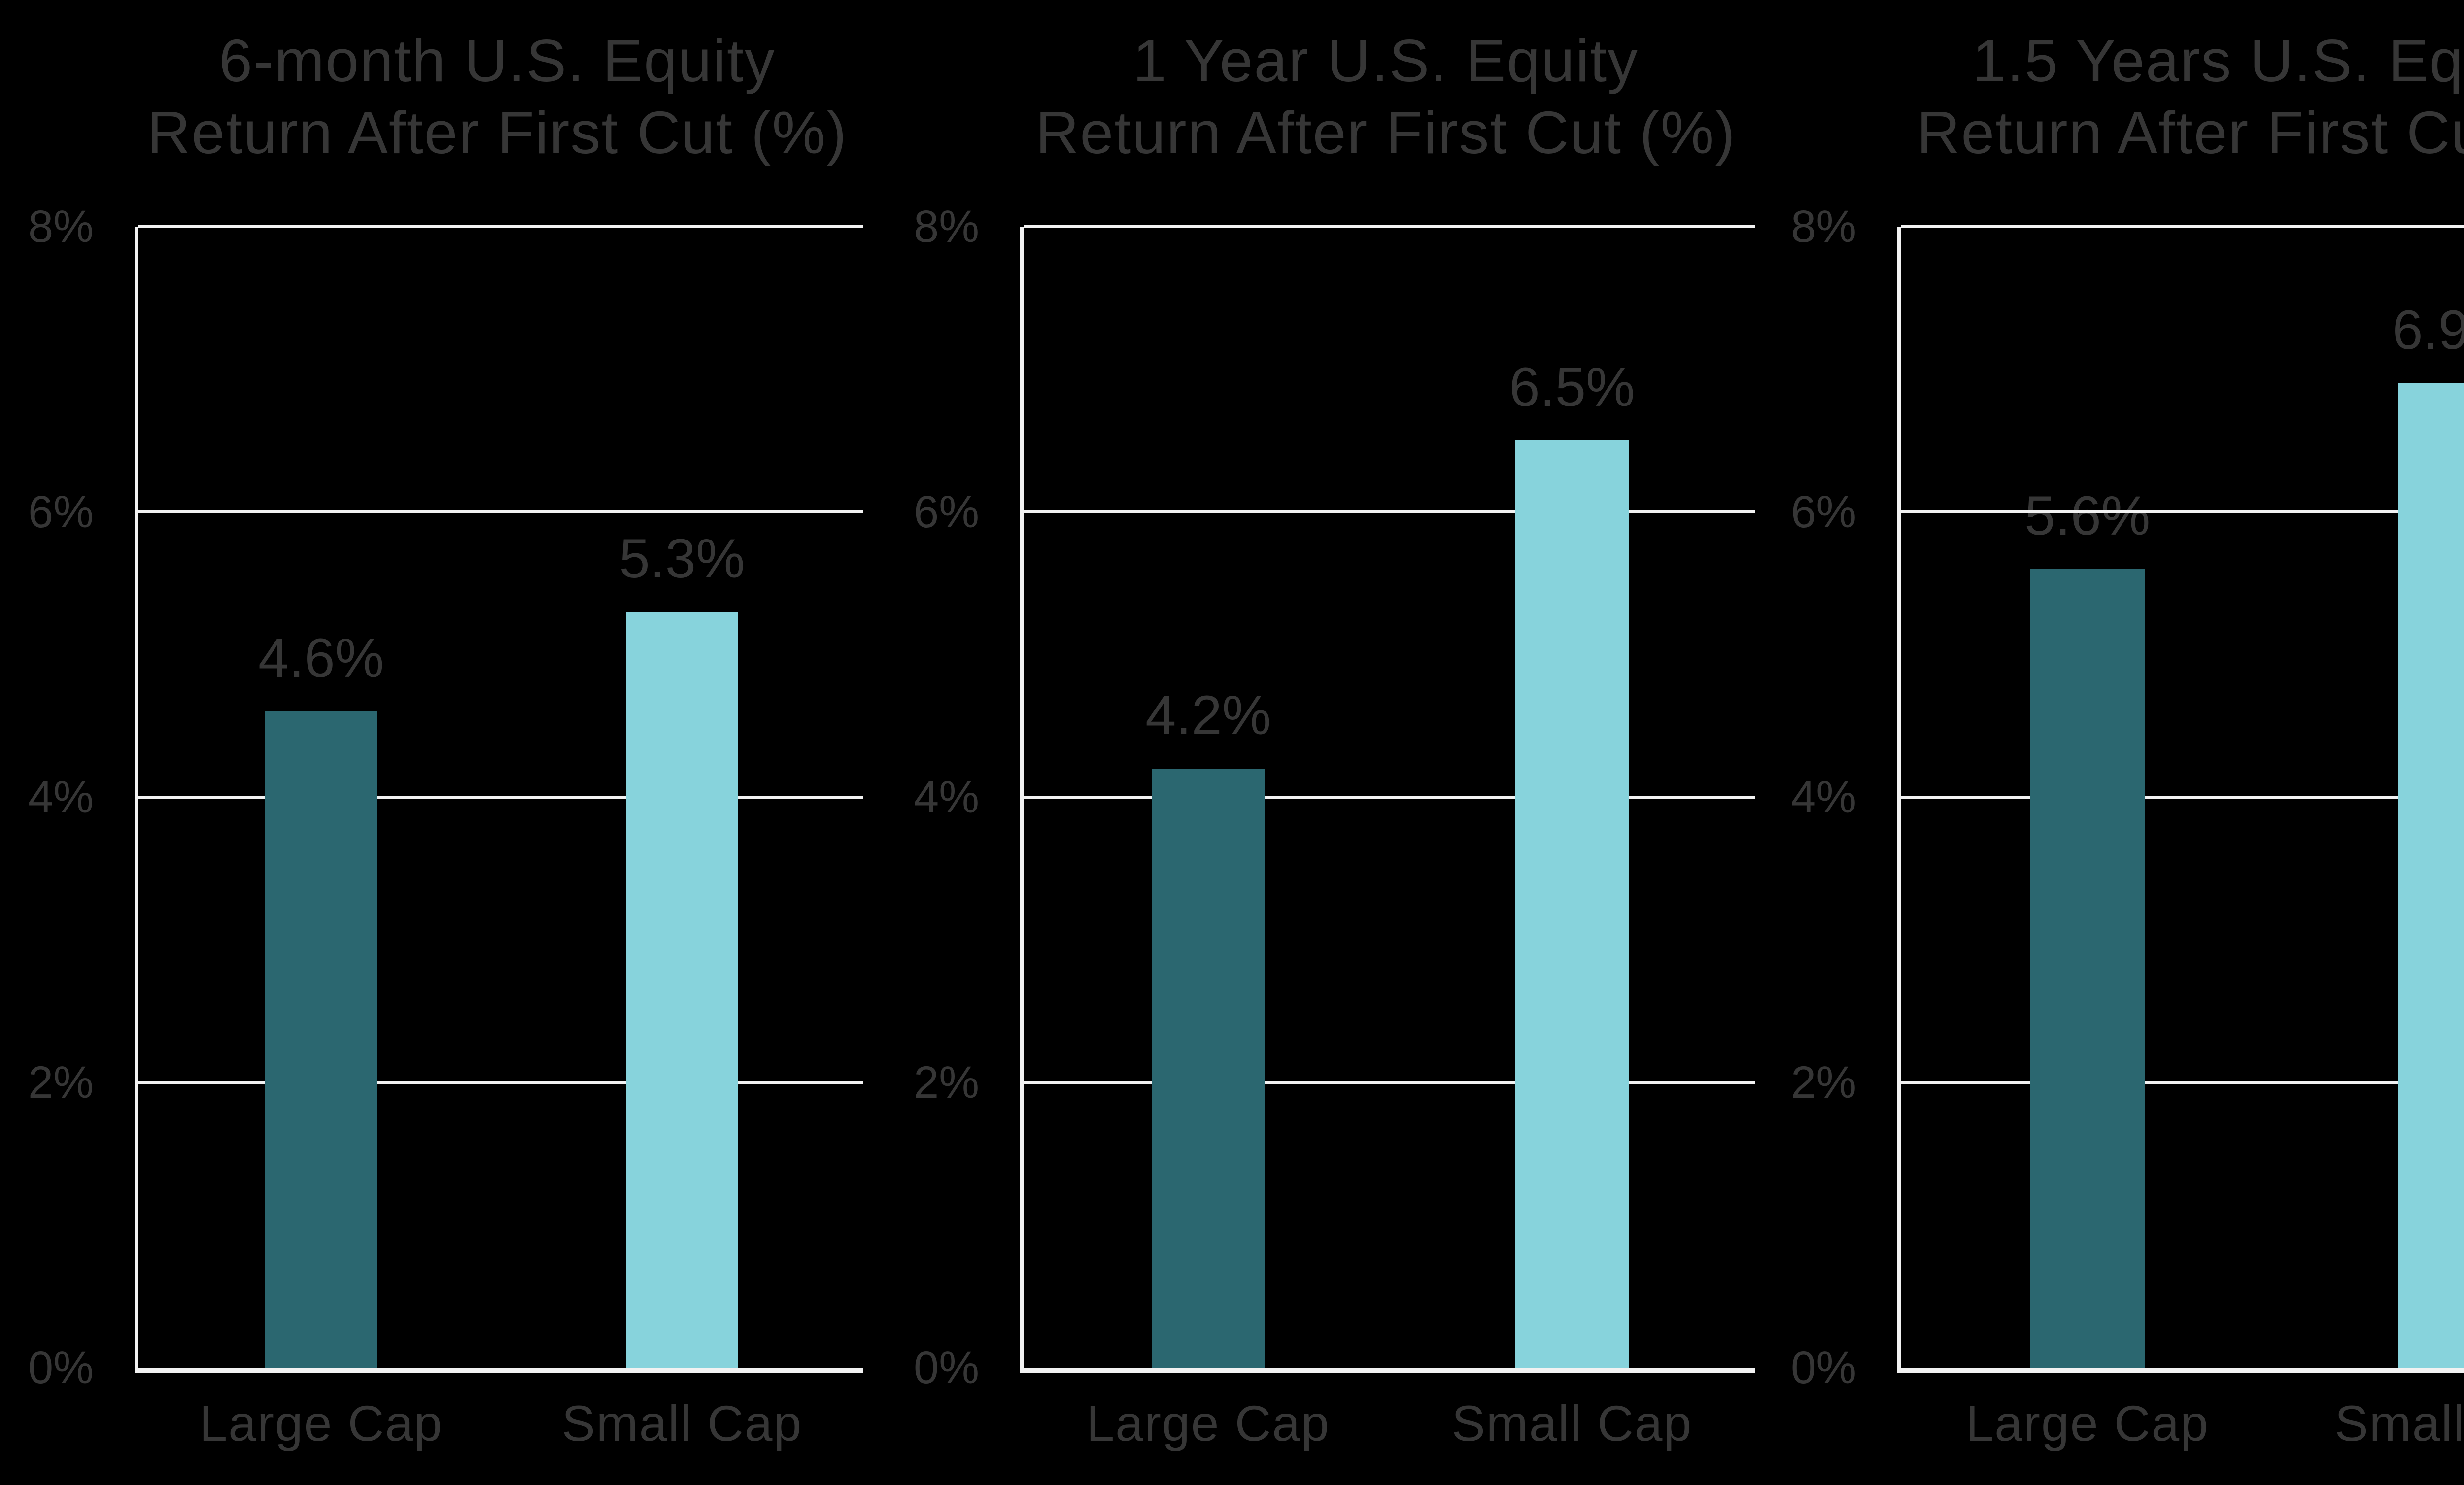 The height and width of the screenshot is (1485, 2464). I want to click on value-label-large-cap: 5.6%, so click(2087, 515).